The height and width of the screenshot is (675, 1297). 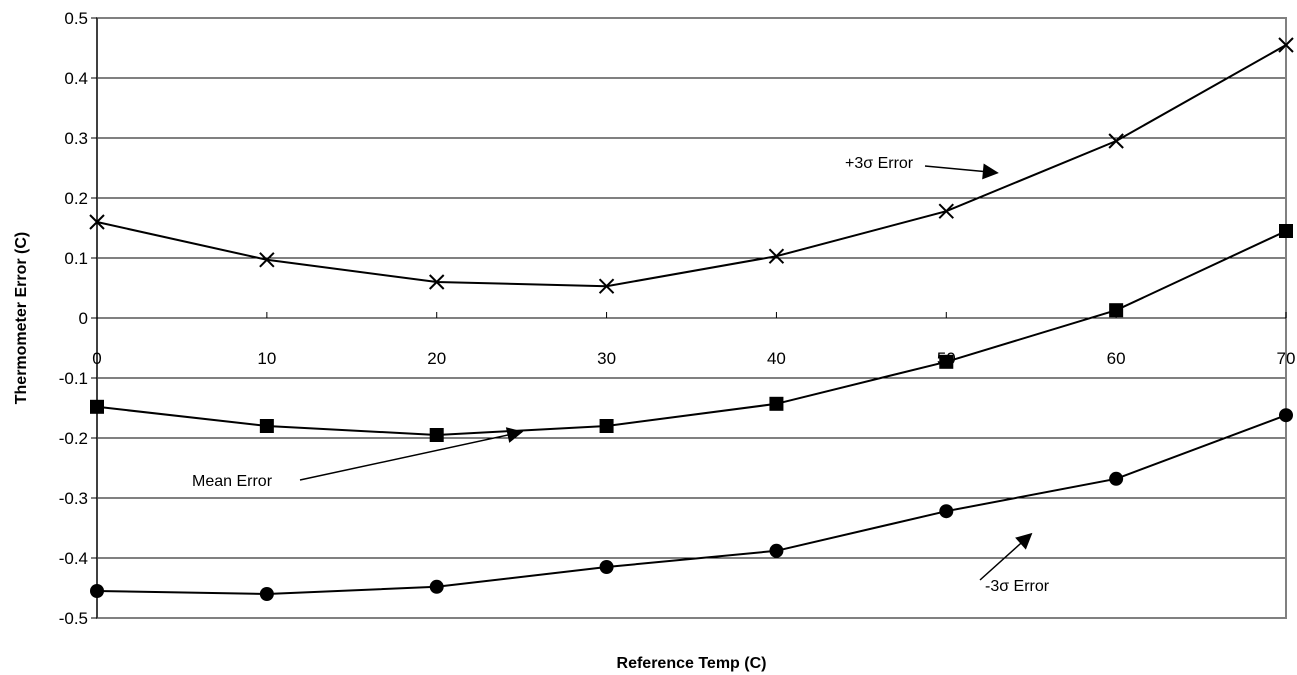 What do you see at coordinates (879, 163) in the screenshot?
I see `annotation-label-0: +3σ Error` at bounding box center [879, 163].